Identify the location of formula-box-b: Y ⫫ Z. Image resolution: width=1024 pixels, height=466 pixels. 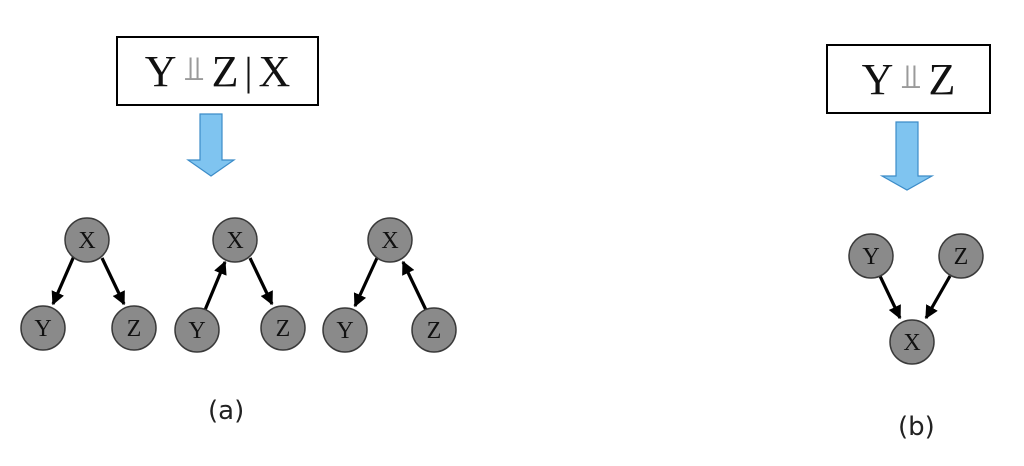
(908, 79).